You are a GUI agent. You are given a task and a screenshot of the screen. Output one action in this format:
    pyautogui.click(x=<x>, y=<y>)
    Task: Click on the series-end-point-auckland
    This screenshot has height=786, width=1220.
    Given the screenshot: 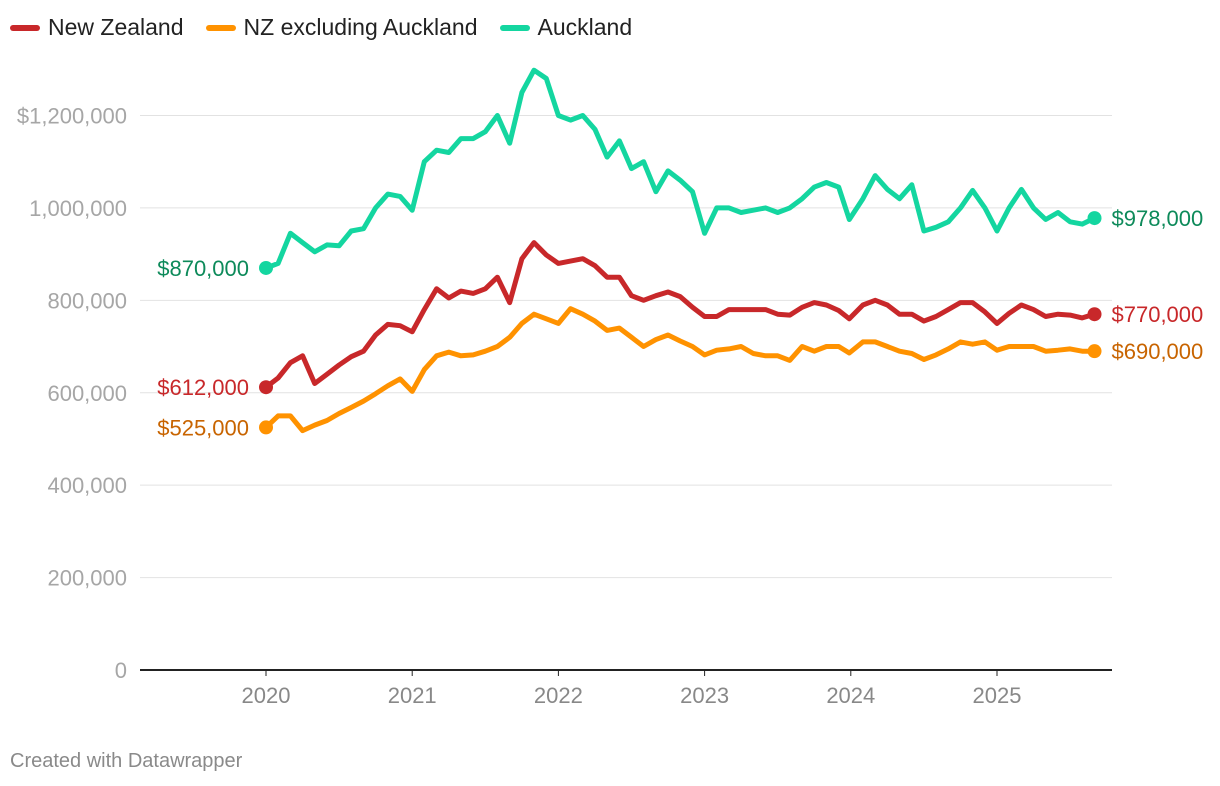 What is the action you would take?
    pyautogui.click(x=1094, y=218)
    